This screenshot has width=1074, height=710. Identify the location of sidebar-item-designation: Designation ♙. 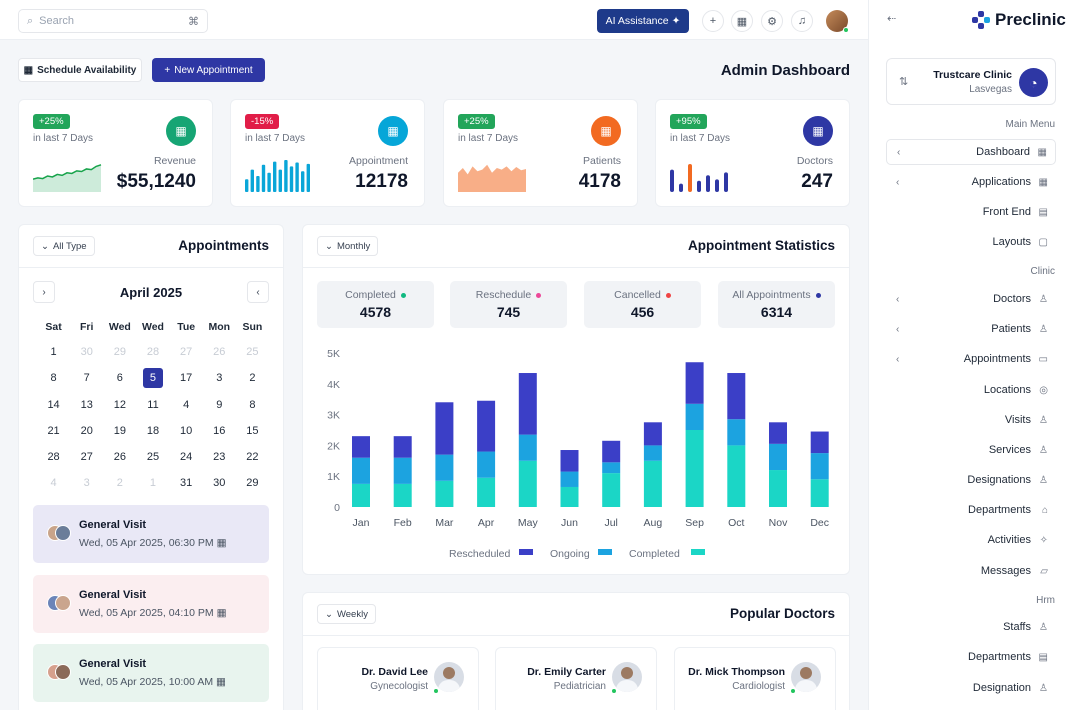
(971, 688).